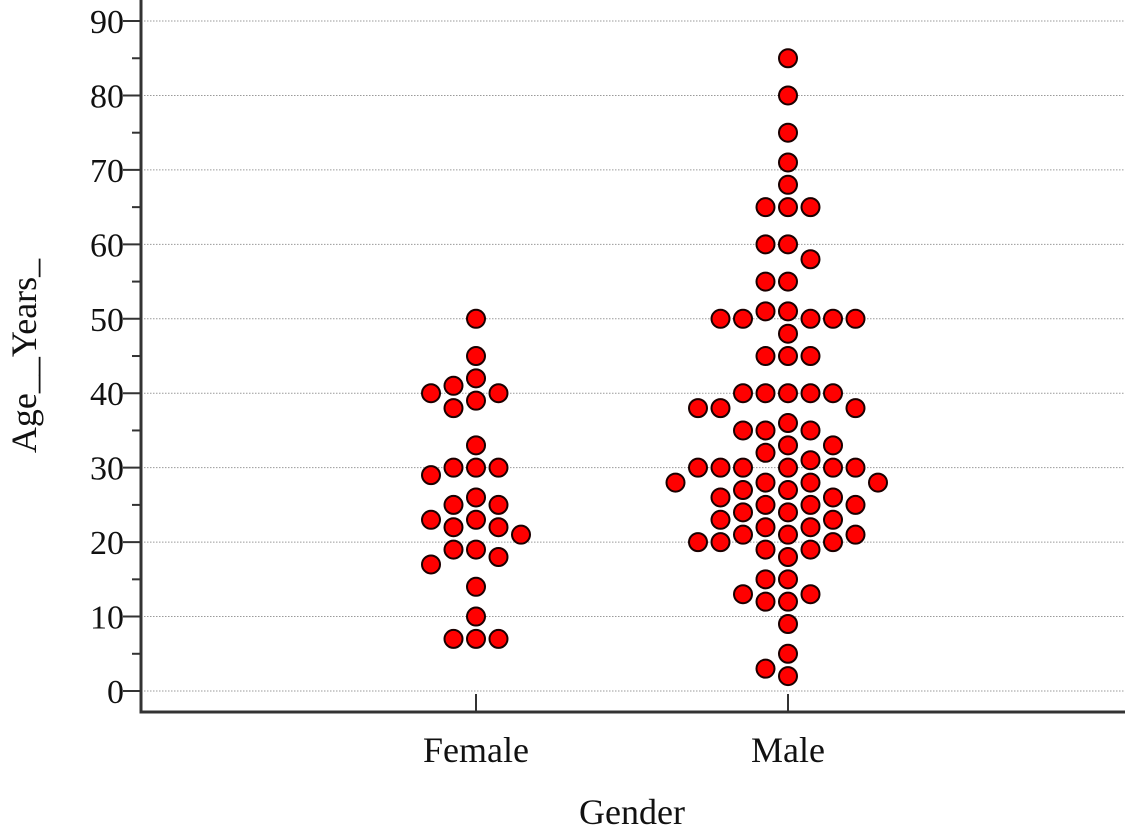  What do you see at coordinates (624, 732) in the screenshot?
I see `x-axis-ticks: Female Male` at bounding box center [624, 732].